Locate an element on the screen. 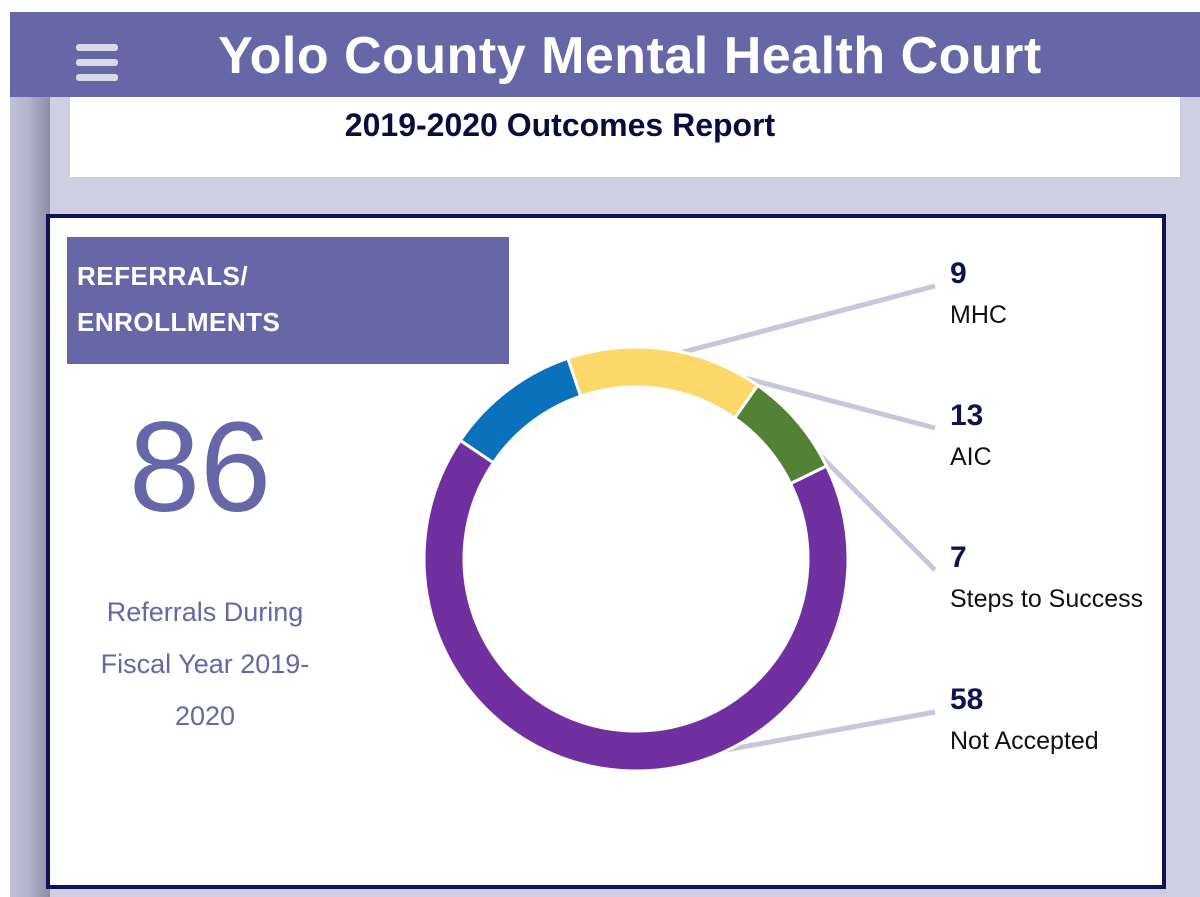 The image size is (1200, 897). subtitle-band: 2019-2020 Outcomes Report is located at coordinates (625, 137).